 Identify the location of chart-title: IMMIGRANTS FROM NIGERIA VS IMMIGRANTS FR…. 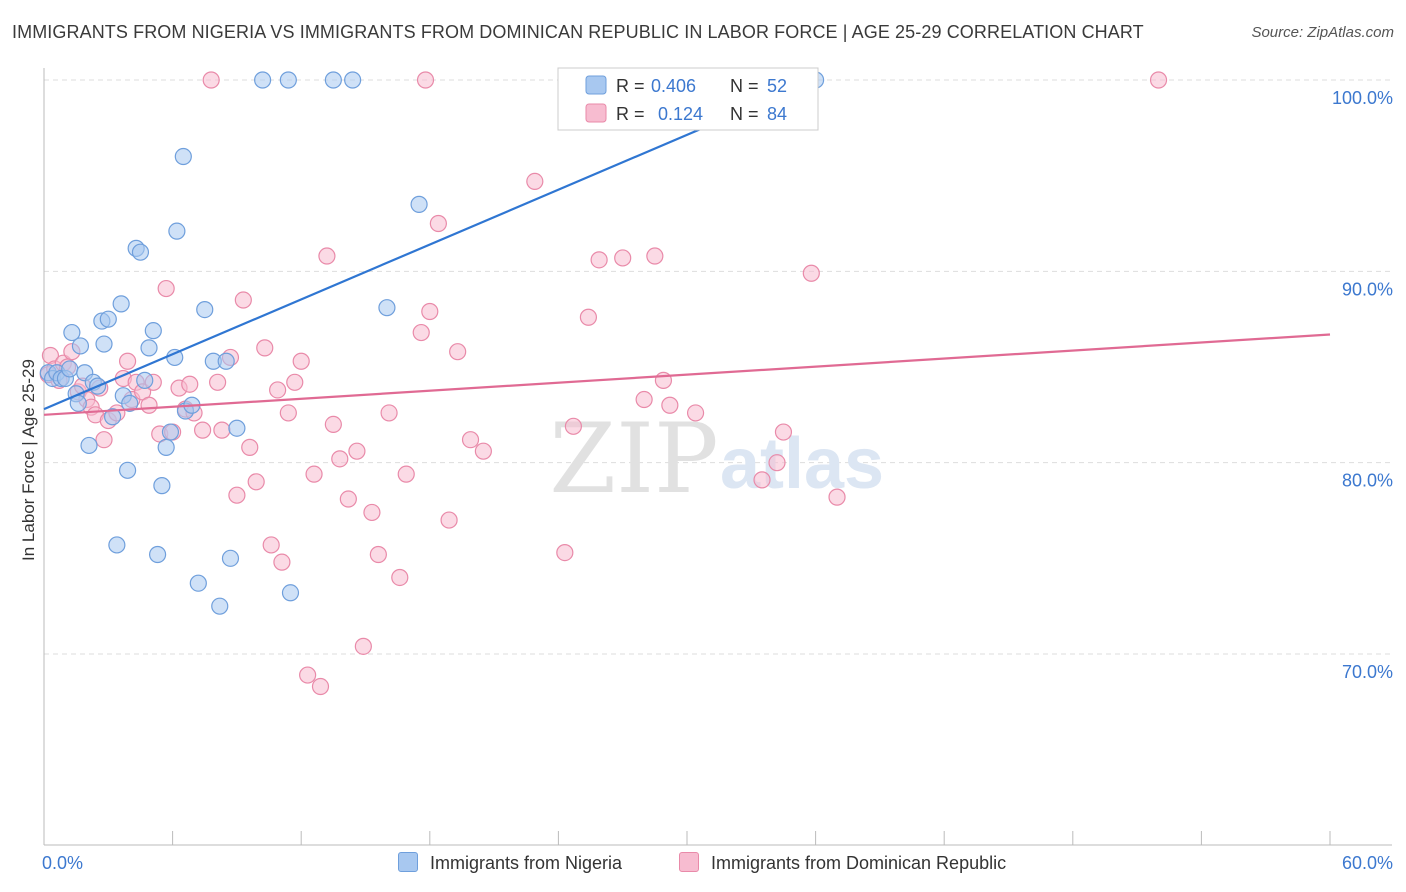
(578, 32).